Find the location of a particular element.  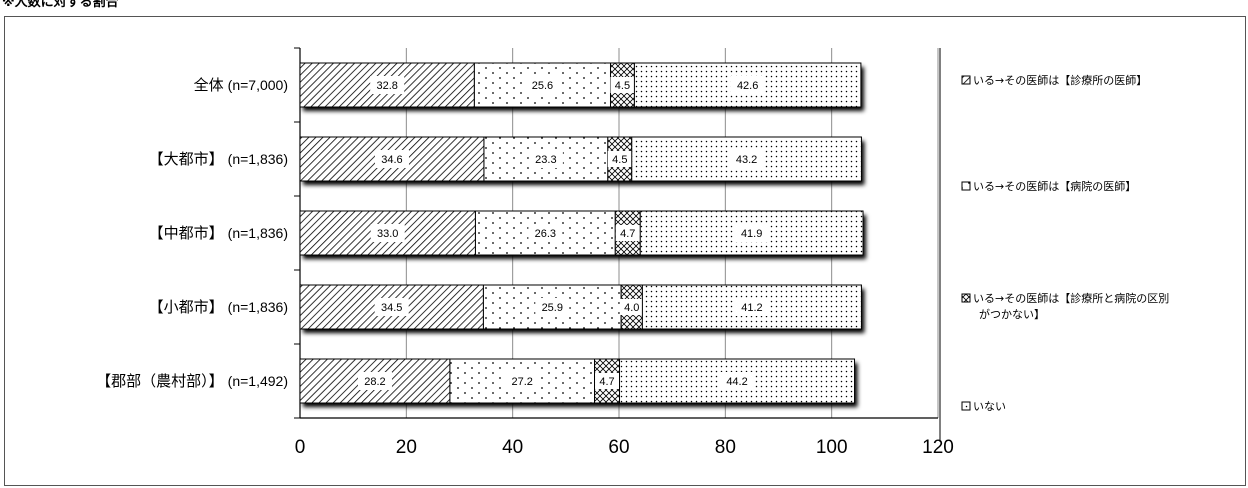

value-label: 32.8 is located at coordinates (386, 86).